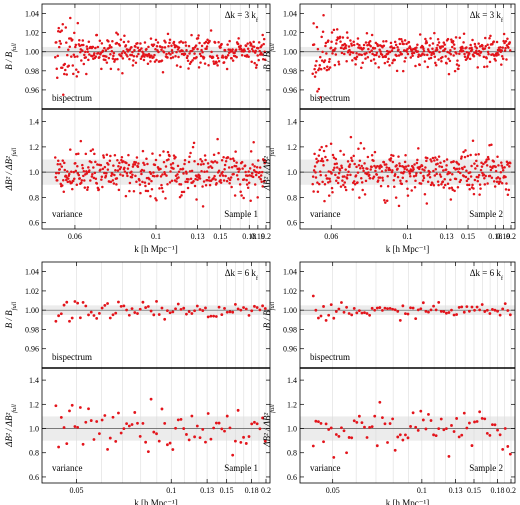  What do you see at coordinates (72, 357) in the screenshot?
I see `annotation-bispectrum: bispectrum` at bounding box center [72, 357].